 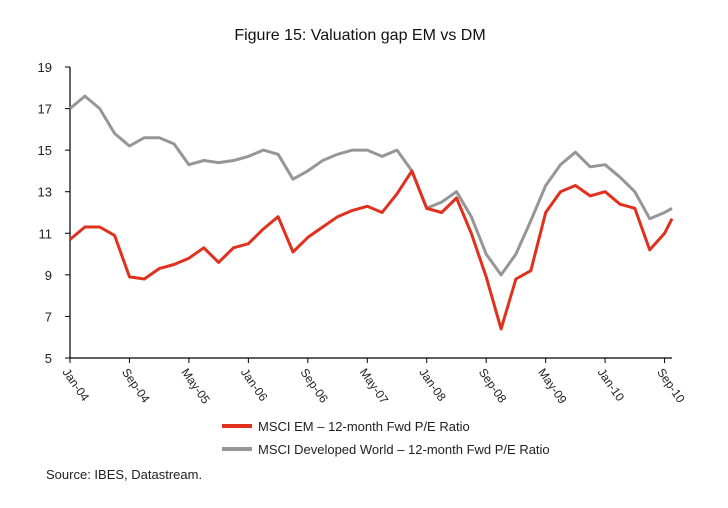 I want to click on x-tick-label: Jan-10, so click(x=611, y=385).